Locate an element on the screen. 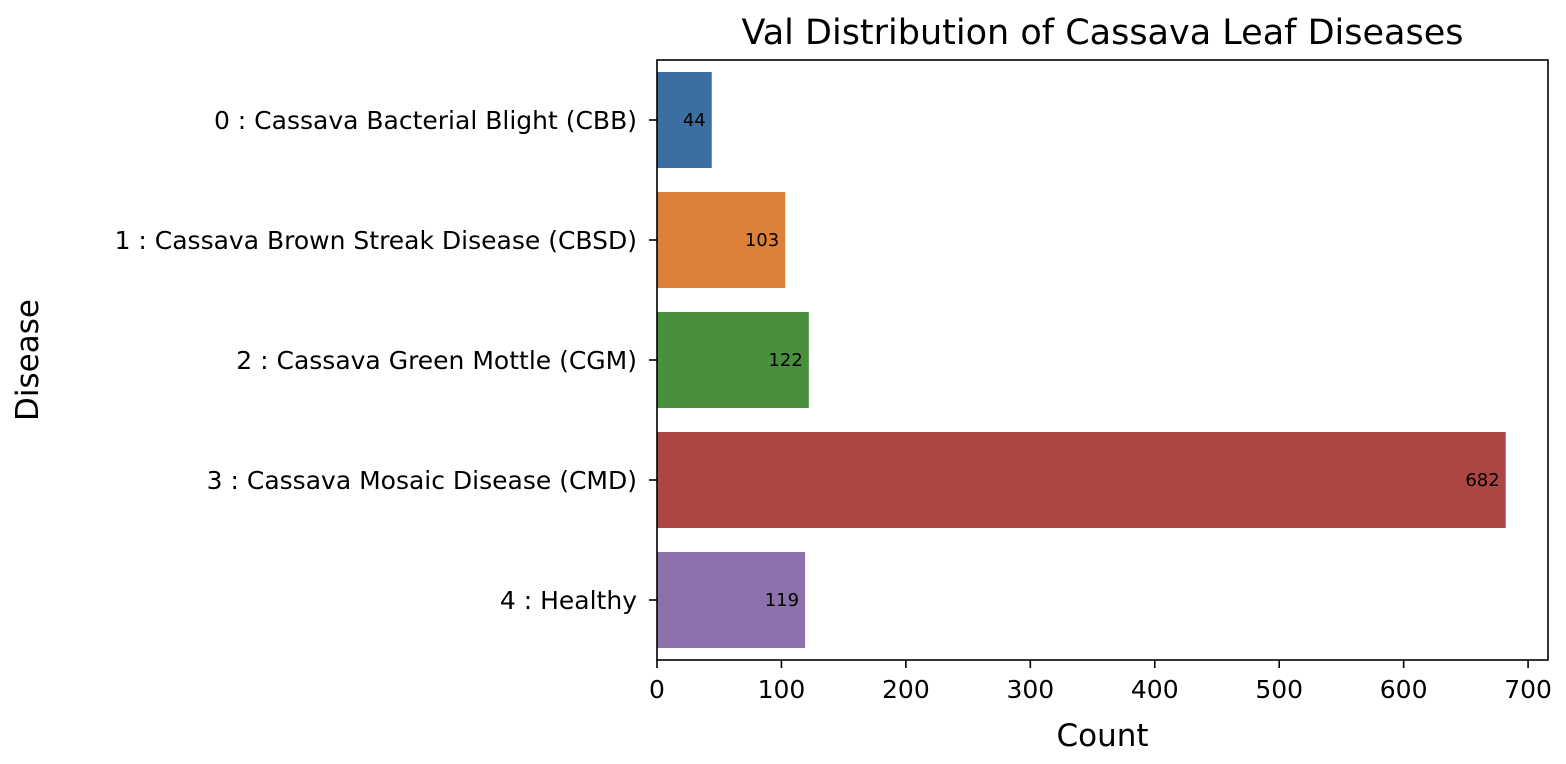  y-tick-label-0: 0 : Cassava Bacterial Blight (CBB) is located at coordinates (425, 120).